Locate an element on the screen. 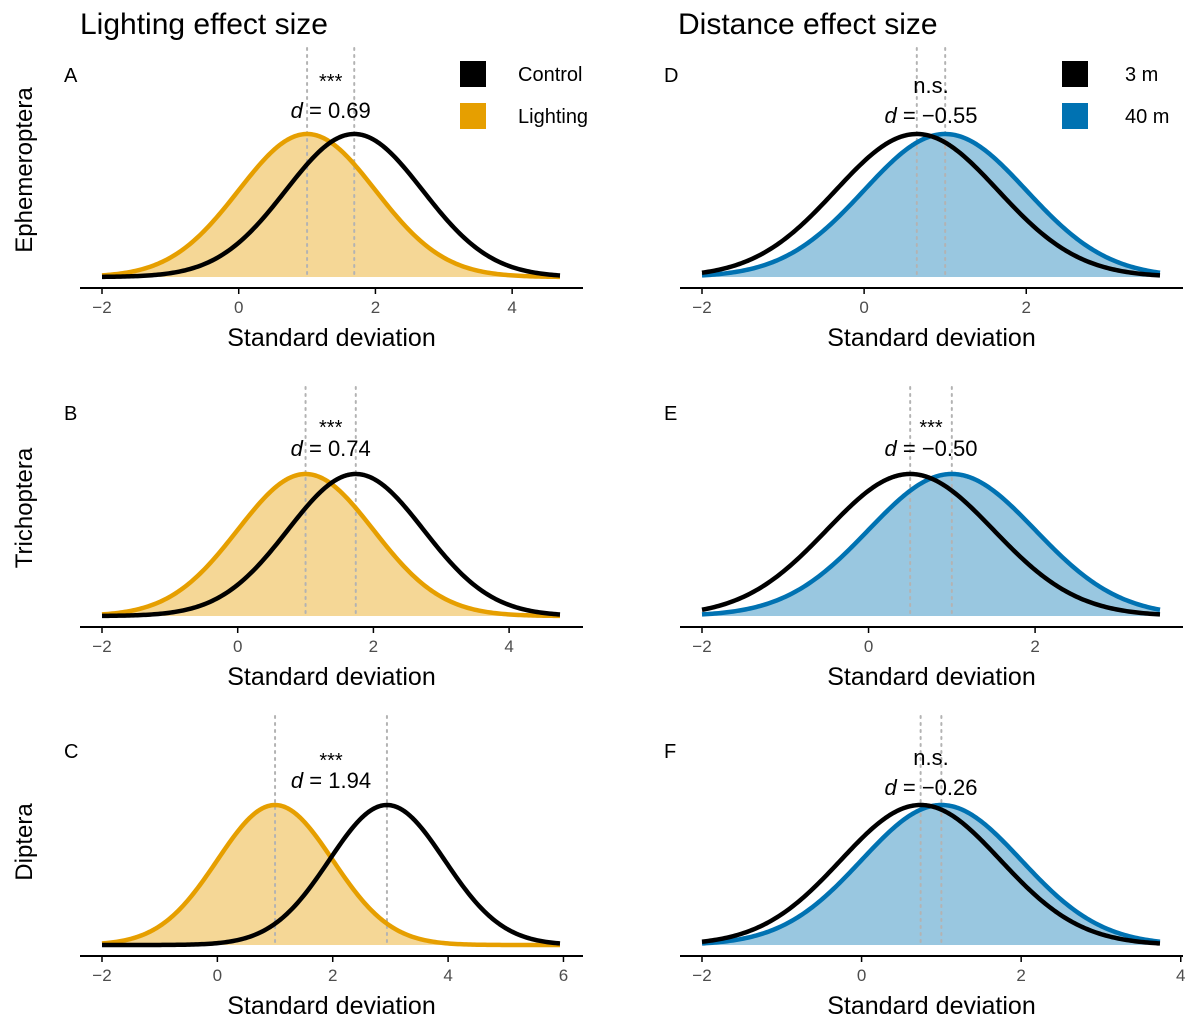 The height and width of the screenshot is (1025, 1188). x-tick-label-c: 4 is located at coordinates (447, 975).